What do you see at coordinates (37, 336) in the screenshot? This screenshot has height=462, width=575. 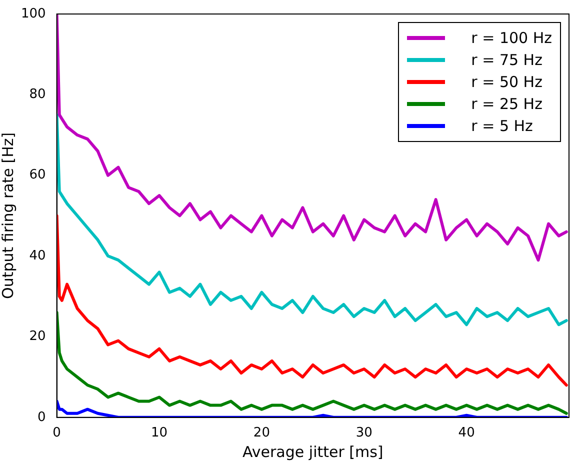 I see `y-tick-label: 20` at bounding box center [37, 336].